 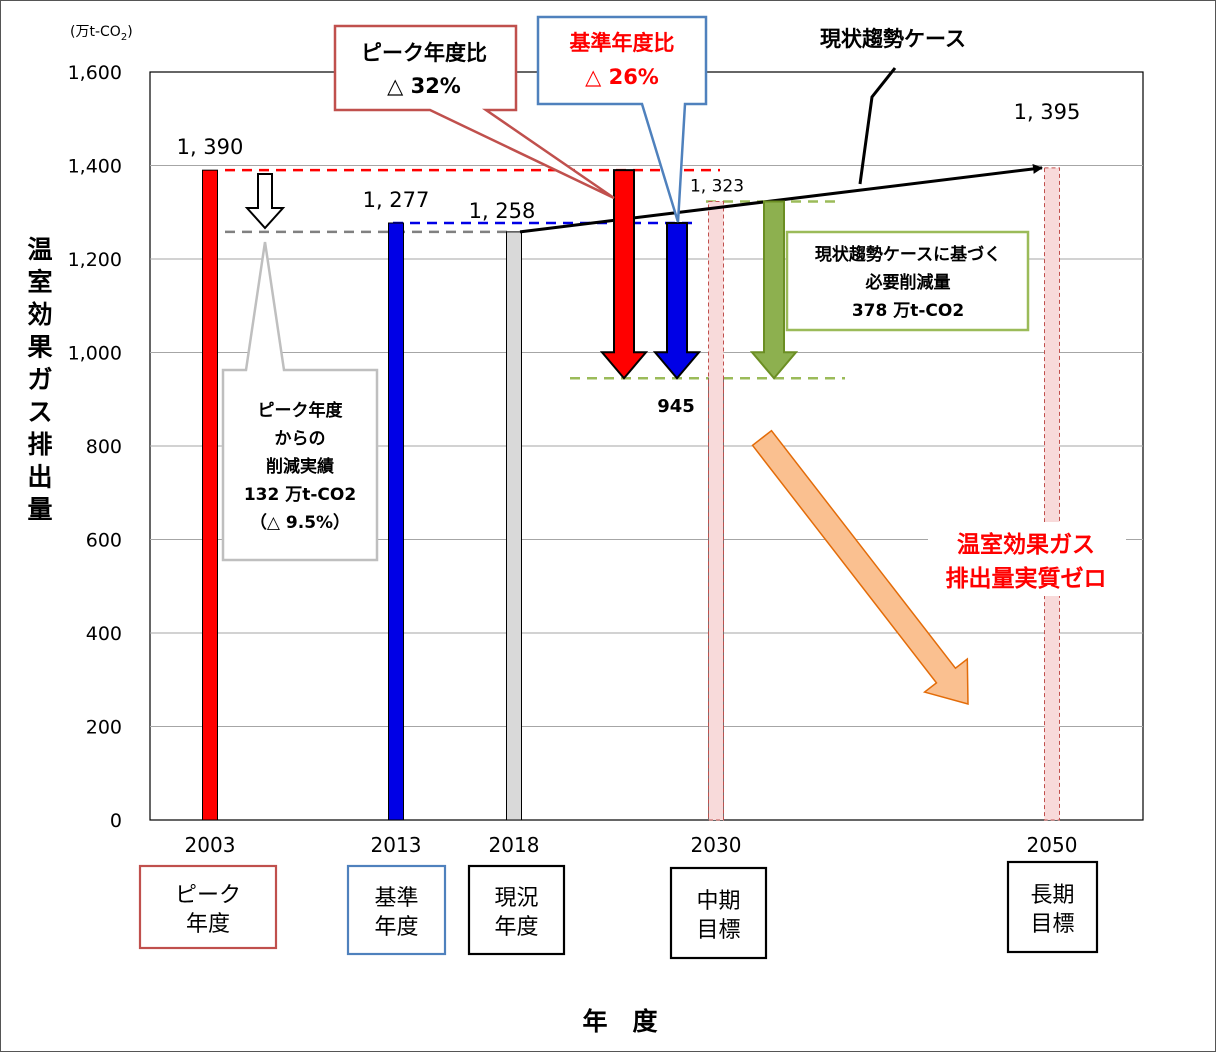 What do you see at coordinates (514, 526) in the screenshot?
I see `bar-2018` at bounding box center [514, 526].